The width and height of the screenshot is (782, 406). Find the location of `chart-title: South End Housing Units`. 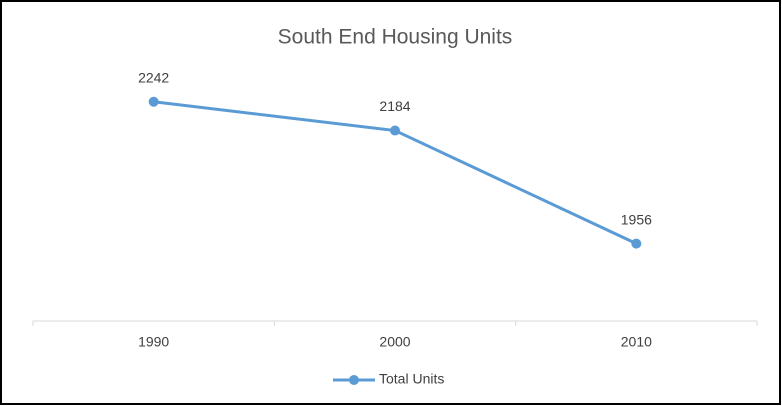

chart-title: South End Housing Units is located at coordinates (395, 37).